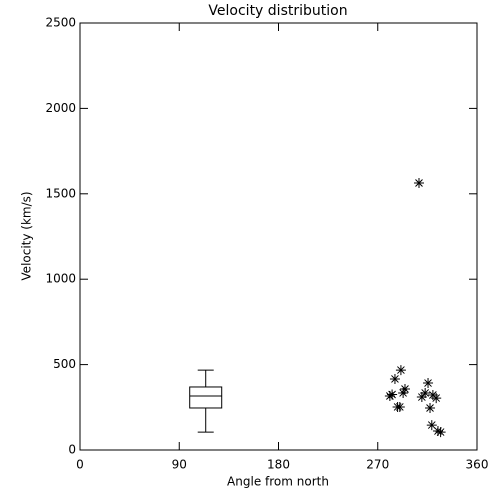 The width and height of the screenshot is (500, 500). I want to click on y-tick-label: 1000, so click(60, 279).